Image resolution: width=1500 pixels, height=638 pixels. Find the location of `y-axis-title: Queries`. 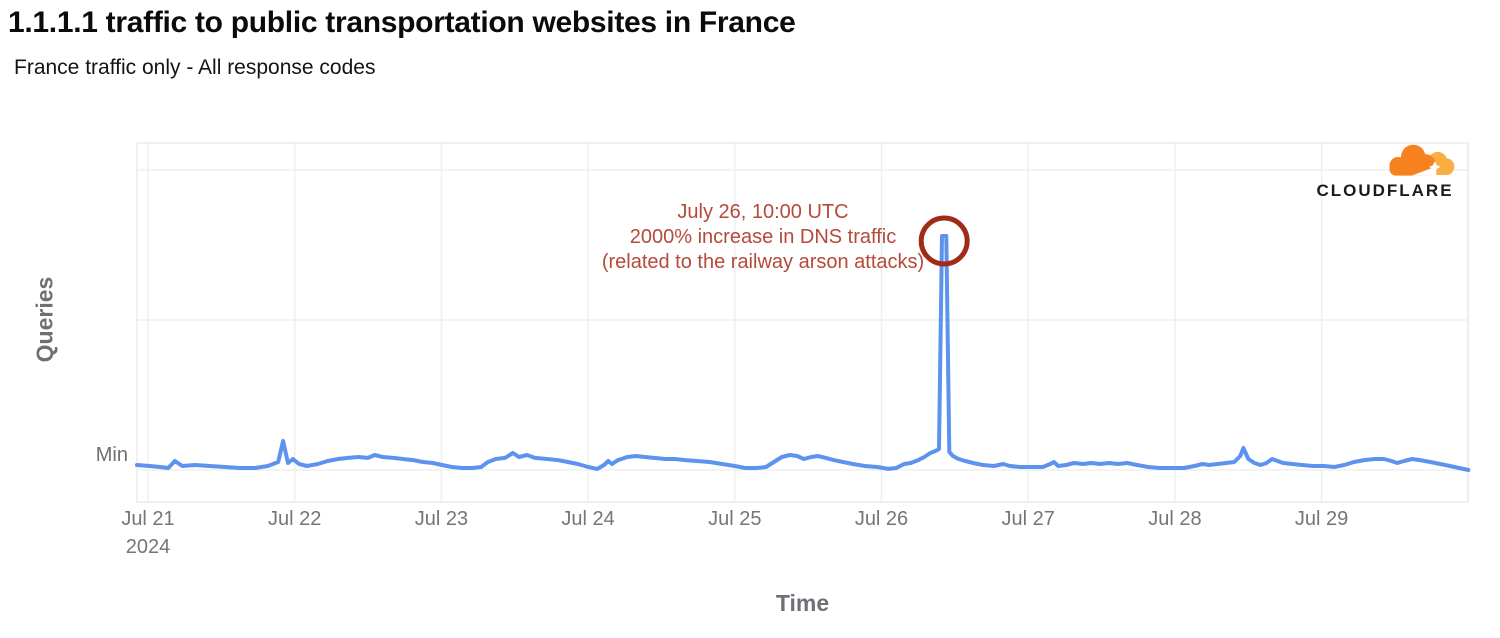

y-axis-title: Queries is located at coordinates (44, 319).